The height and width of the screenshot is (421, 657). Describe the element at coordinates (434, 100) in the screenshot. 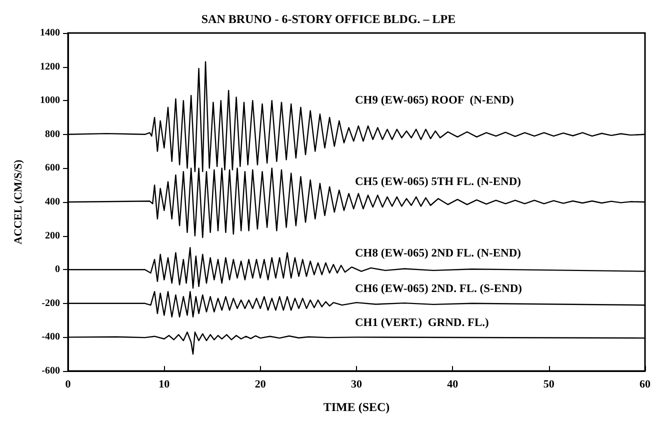

I see `series-label: CH9 (EW-065) ROOF (N-END)` at that location.